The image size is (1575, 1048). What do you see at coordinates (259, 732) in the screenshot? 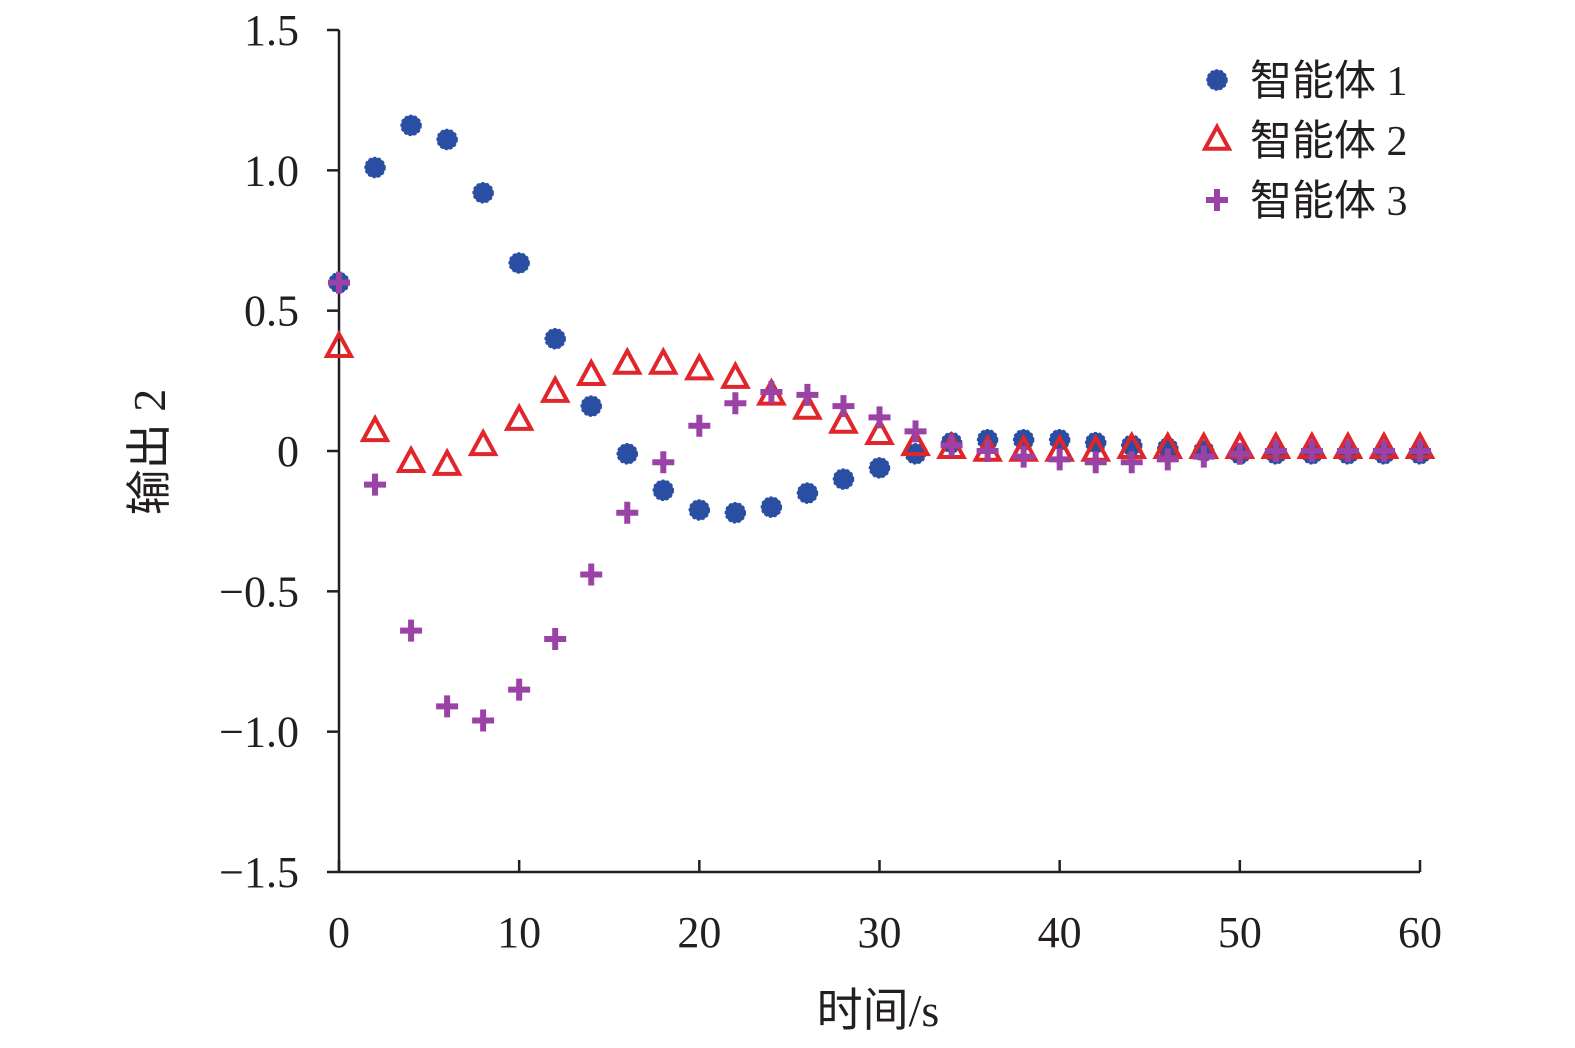
I see `y-tick-label: −1.0` at bounding box center [259, 732].